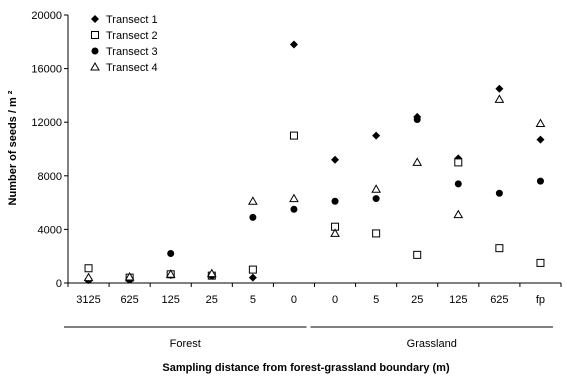 The image size is (567, 379). I want to click on group-label: Forest, so click(185, 344).